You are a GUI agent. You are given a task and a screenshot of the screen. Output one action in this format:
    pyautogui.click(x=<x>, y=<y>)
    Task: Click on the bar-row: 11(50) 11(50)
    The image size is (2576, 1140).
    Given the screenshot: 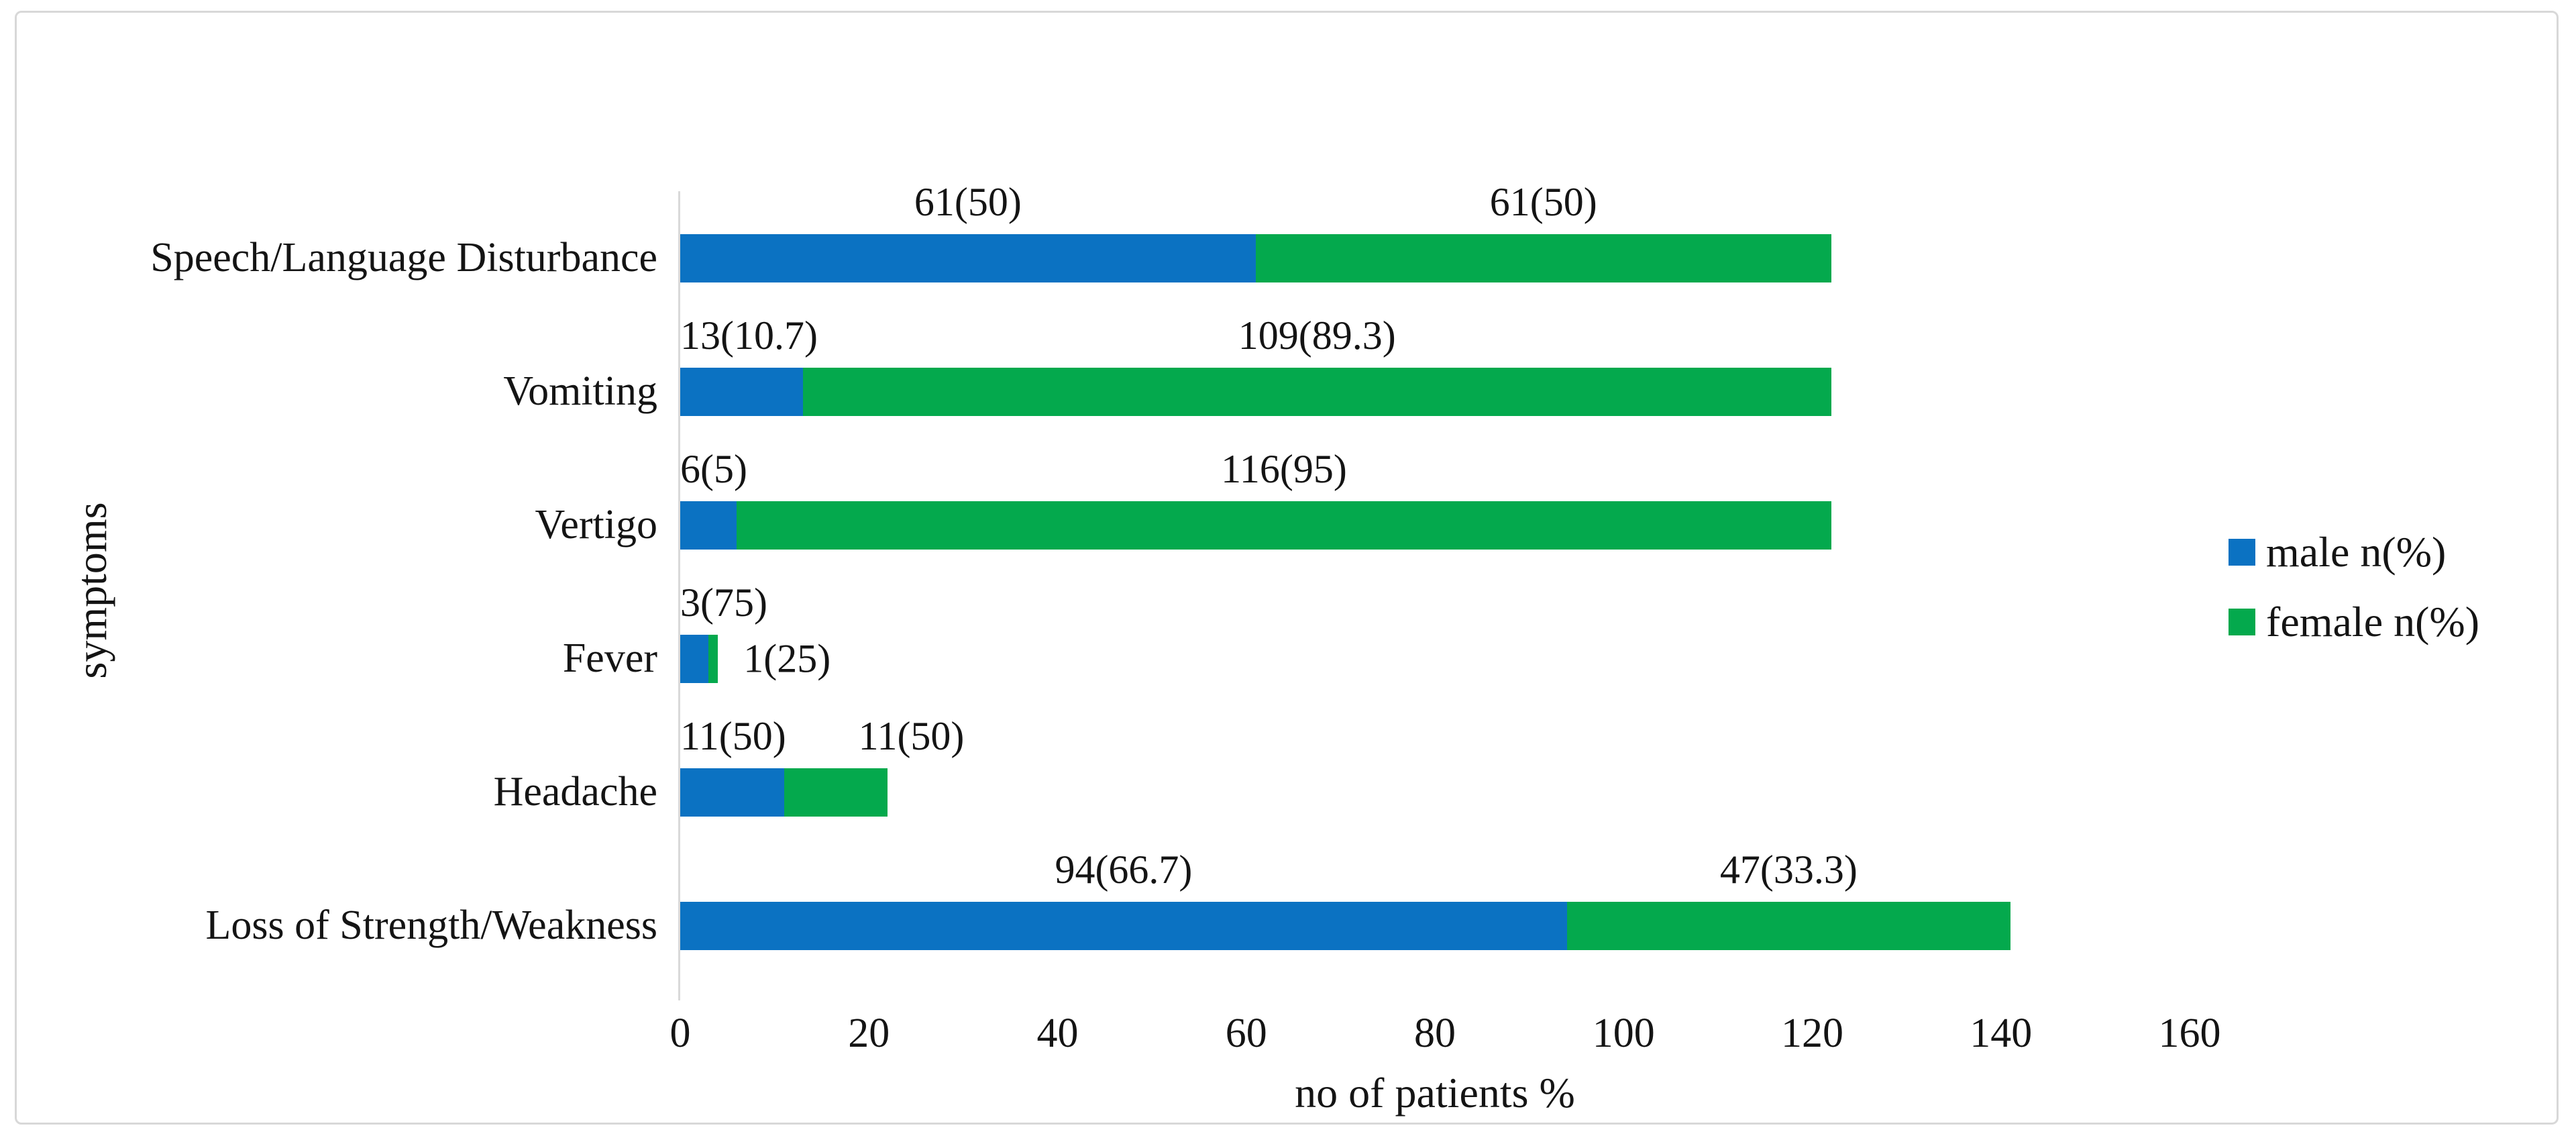 What is the action you would take?
    pyautogui.click(x=1435, y=787)
    